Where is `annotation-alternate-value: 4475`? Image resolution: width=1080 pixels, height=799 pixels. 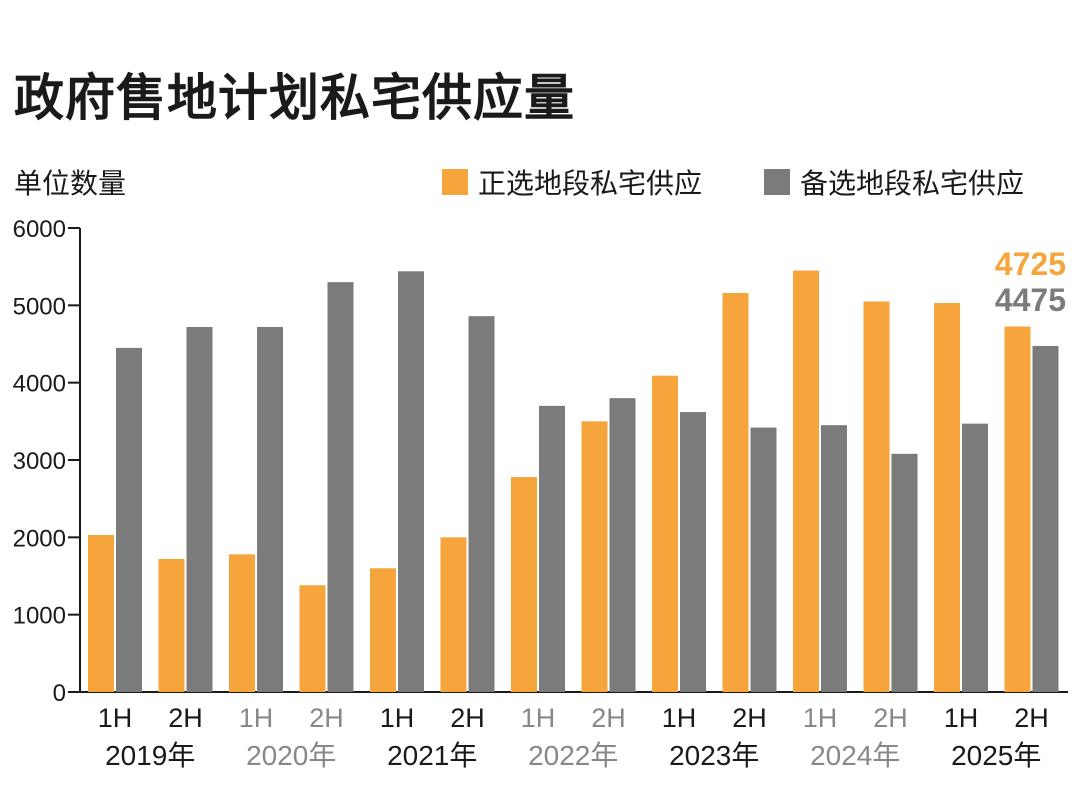 annotation-alternate-value: 4475 is located at coordinates (1030, 300).